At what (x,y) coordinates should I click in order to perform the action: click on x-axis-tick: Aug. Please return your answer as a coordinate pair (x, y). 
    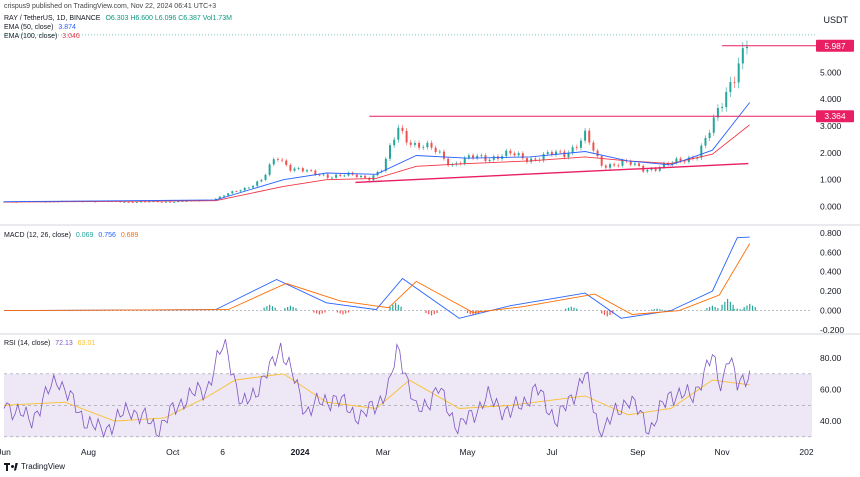
    Looking at the image, I should click on (88, 452).